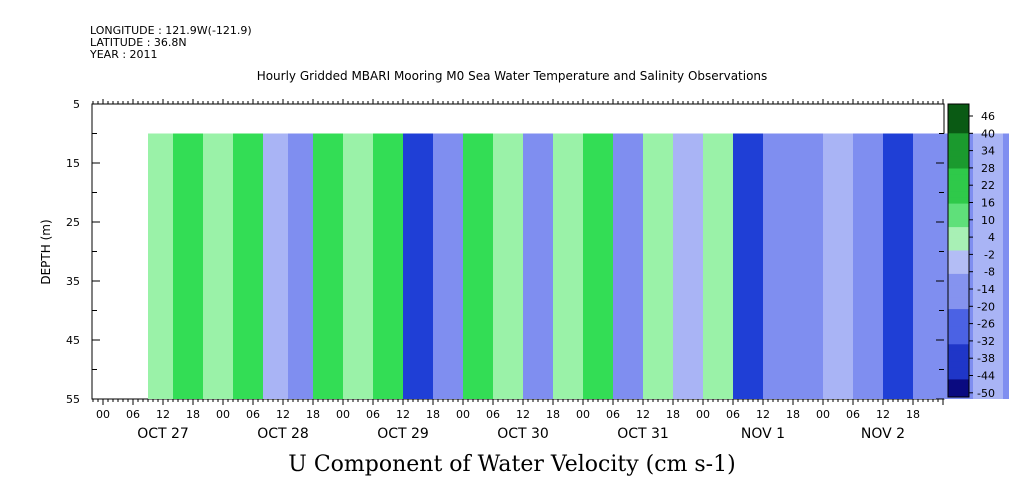 The width and height of the screenshot is (1009, 504). I want to click on variable-title: U Component of Water Velocity (cm s-1), so click(512, 464).